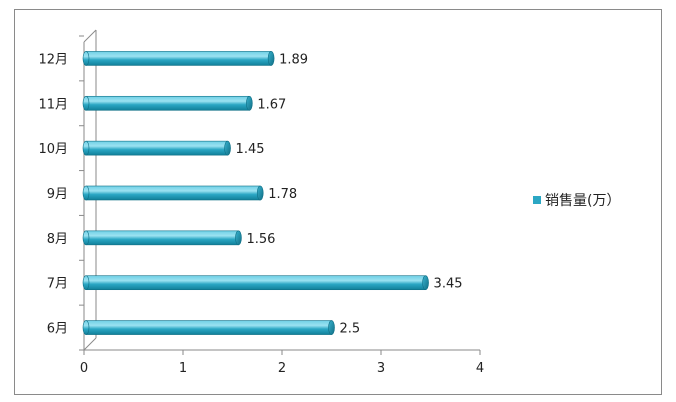 This screenshot has height=402, width=676. What do you see at coordinates (448, 284) in the screenshot?
I see `data-label: 3.45` at bounding box center [448, 284].